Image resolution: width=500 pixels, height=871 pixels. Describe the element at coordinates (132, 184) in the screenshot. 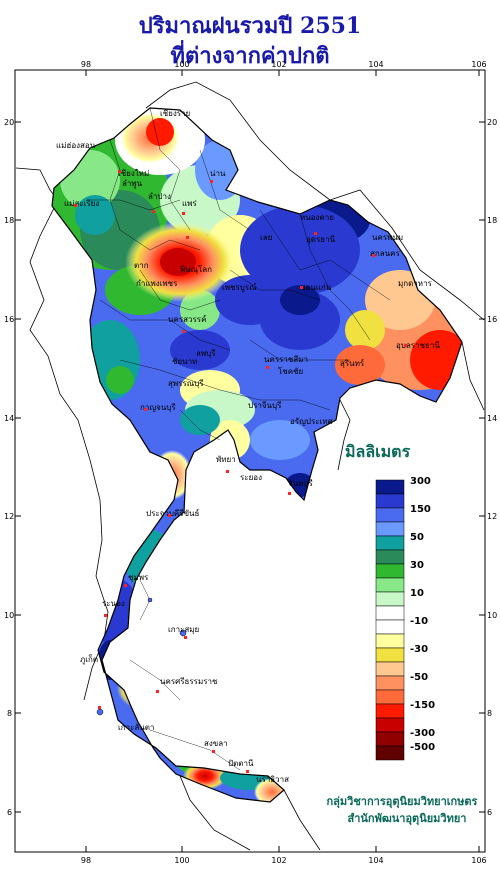

I see `place-label: ลำพูน` at that location.